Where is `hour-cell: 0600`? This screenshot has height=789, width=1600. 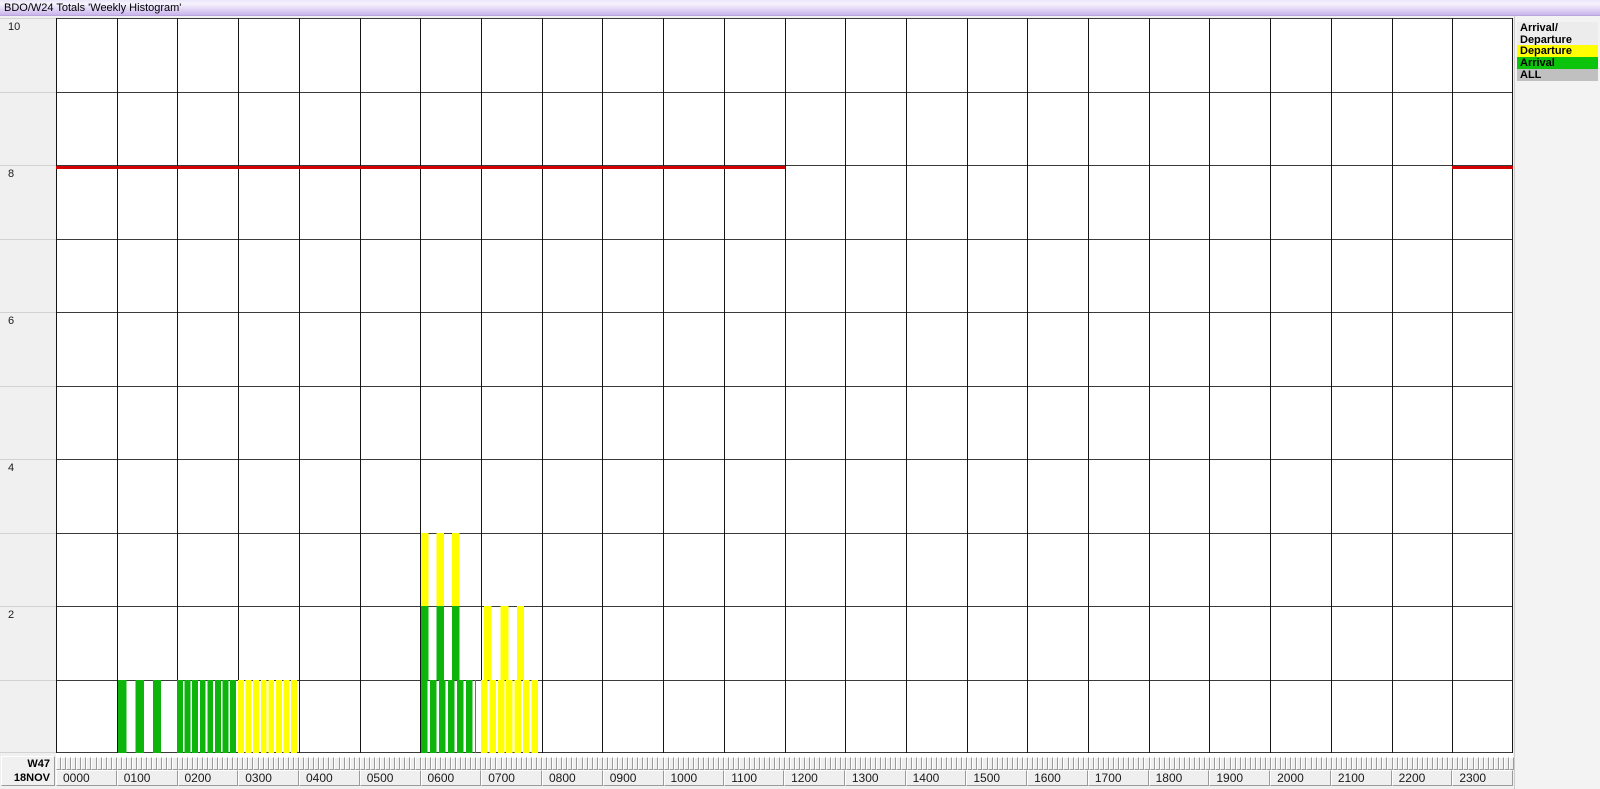 hour-cell: 0600 is located at coordinates (451, 778).